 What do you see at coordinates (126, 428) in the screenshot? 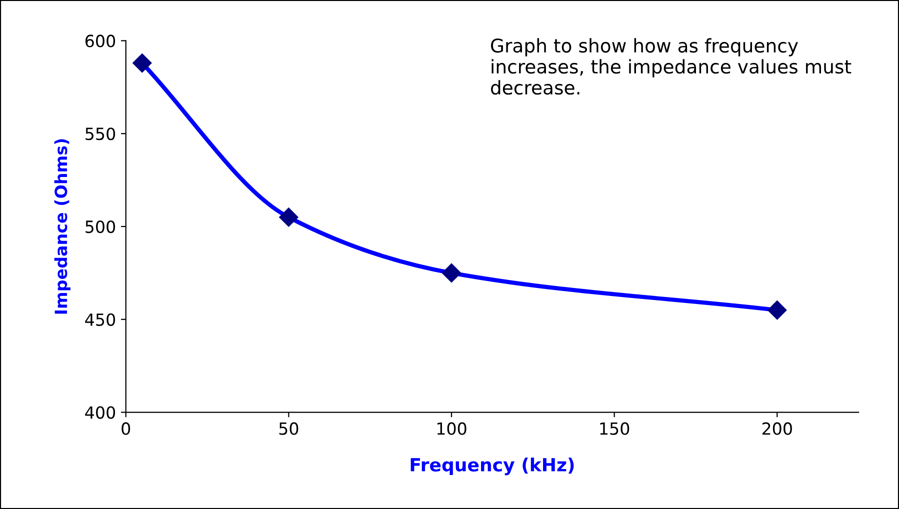
I see `x-tick-label: 0` at bounding box center [126, 428].